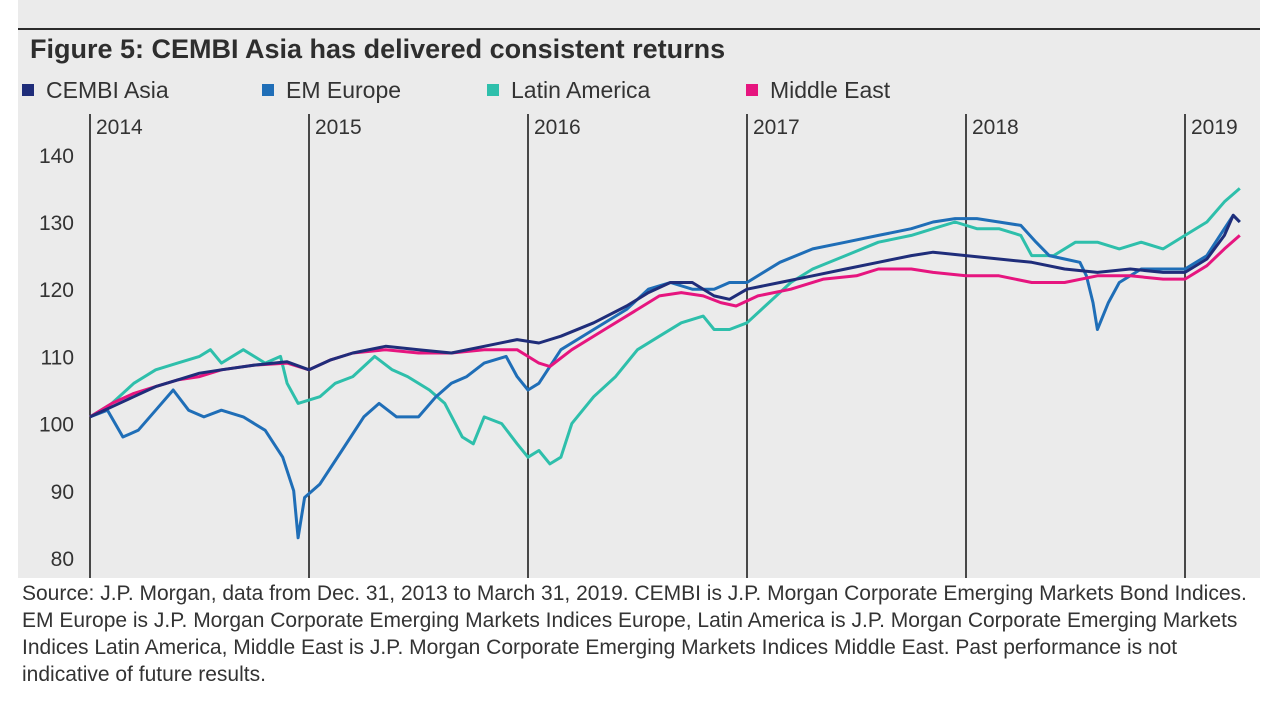 Image resolution: width=1280 pixels, height=720 pixels. What do you see at coordinates (28, 90) in the screenshot?
I see `legend-swatch-cembi-asia` at bounding box center [28, 90].